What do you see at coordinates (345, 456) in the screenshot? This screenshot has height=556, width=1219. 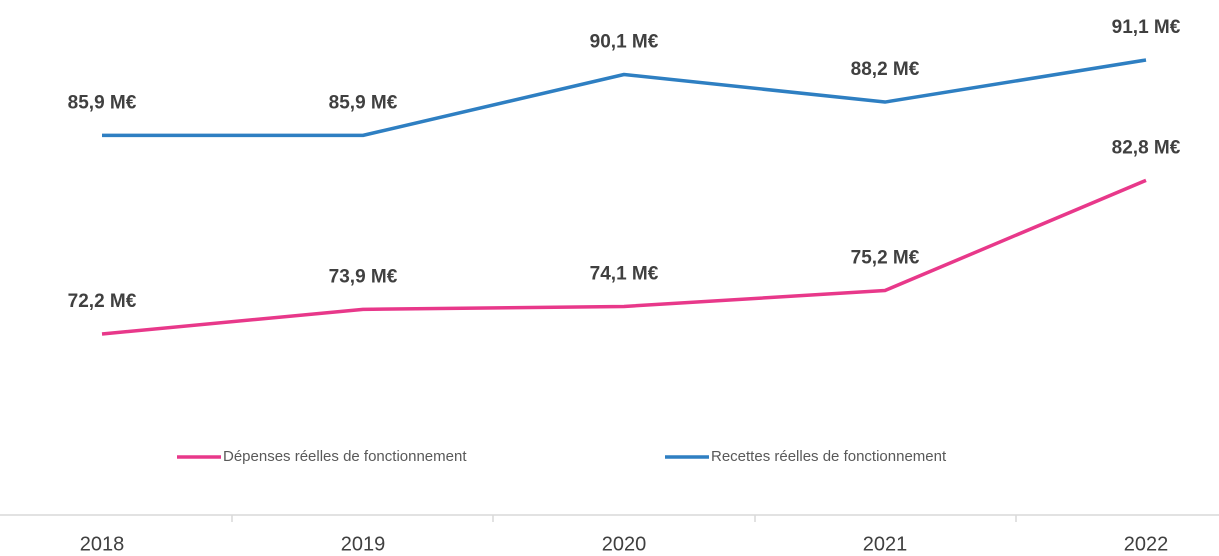 I see `legend-label: Dépenses réelles de fonctionnement` at bounding box center [345, 456].